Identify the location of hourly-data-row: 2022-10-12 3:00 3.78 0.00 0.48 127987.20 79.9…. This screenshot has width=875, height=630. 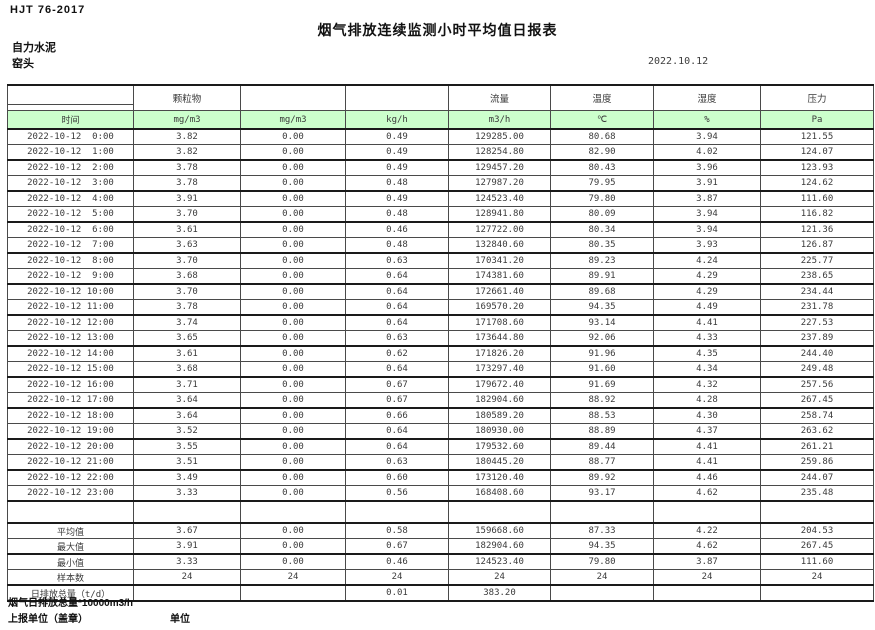
(440, 183).